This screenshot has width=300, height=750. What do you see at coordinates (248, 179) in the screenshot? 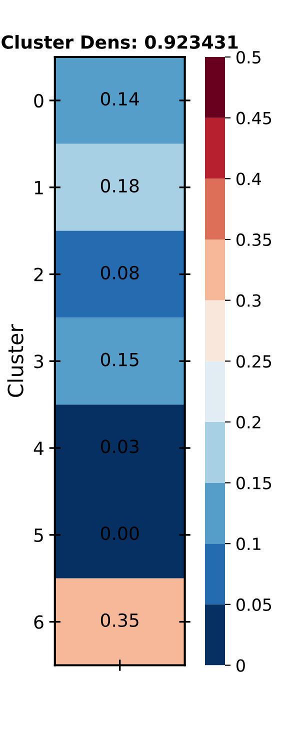
I see `color-bar-label: 0.4` at bounding box center [248, 179].